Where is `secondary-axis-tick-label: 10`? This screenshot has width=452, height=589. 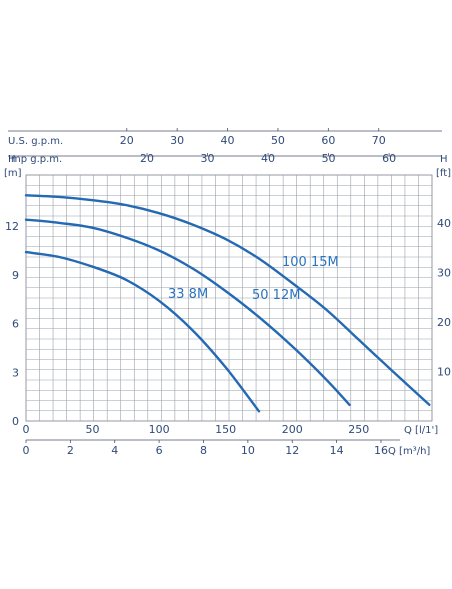
secondary-axis-tick-label: 10 is located at coordinates (248, 450).